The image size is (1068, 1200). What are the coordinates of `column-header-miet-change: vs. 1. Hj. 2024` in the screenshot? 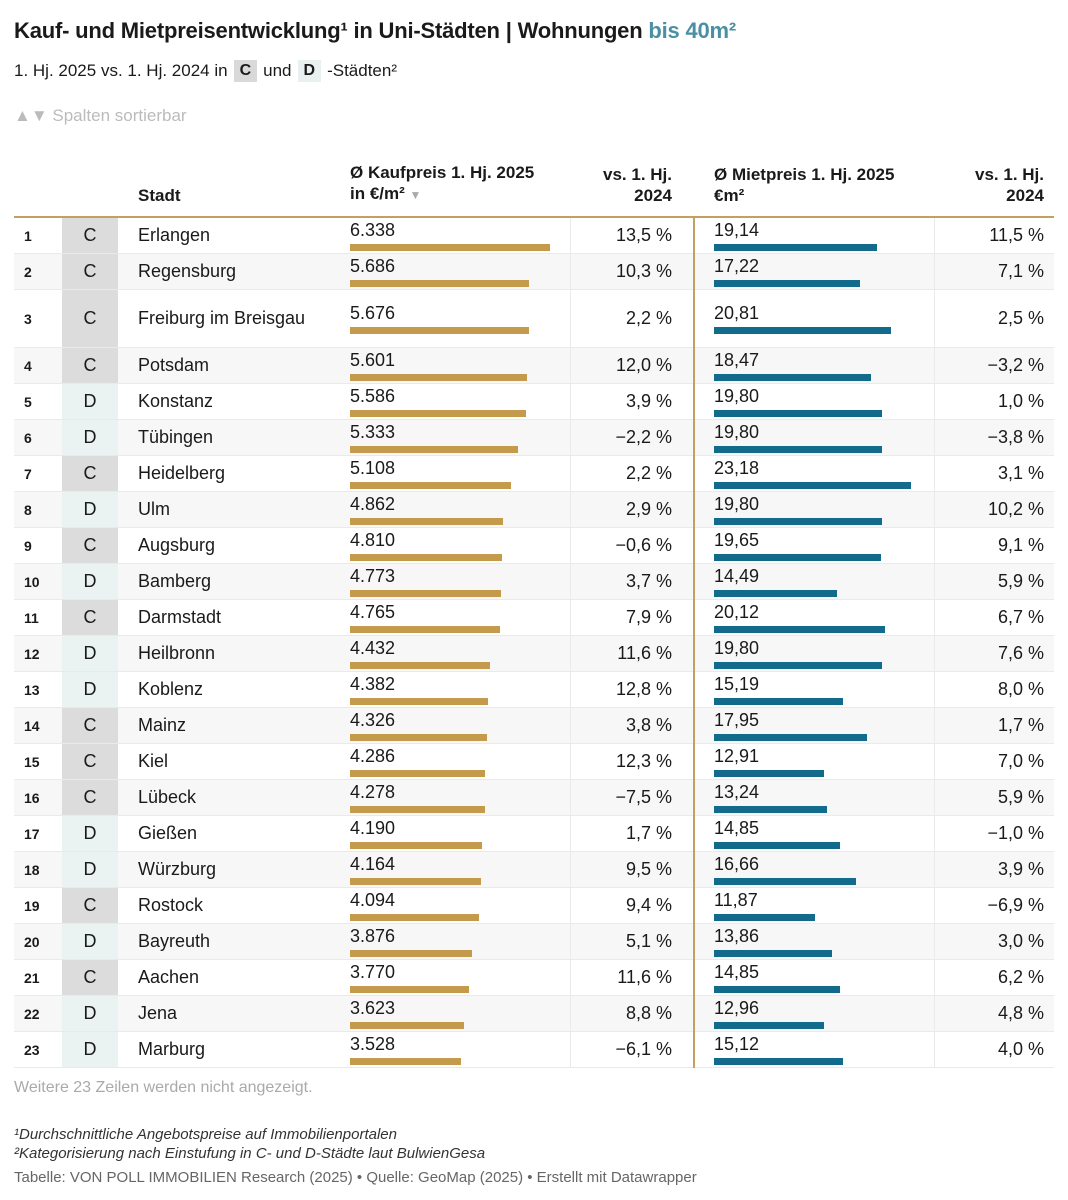 It's located at (989, 185).